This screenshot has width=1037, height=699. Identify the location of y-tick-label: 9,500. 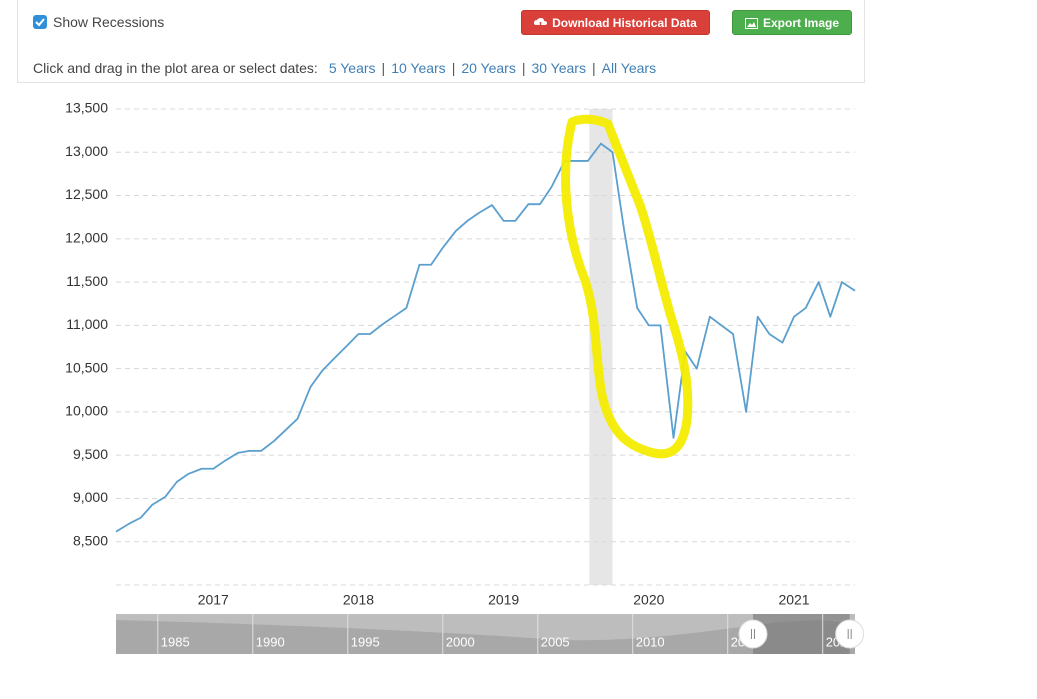
(90, 454).